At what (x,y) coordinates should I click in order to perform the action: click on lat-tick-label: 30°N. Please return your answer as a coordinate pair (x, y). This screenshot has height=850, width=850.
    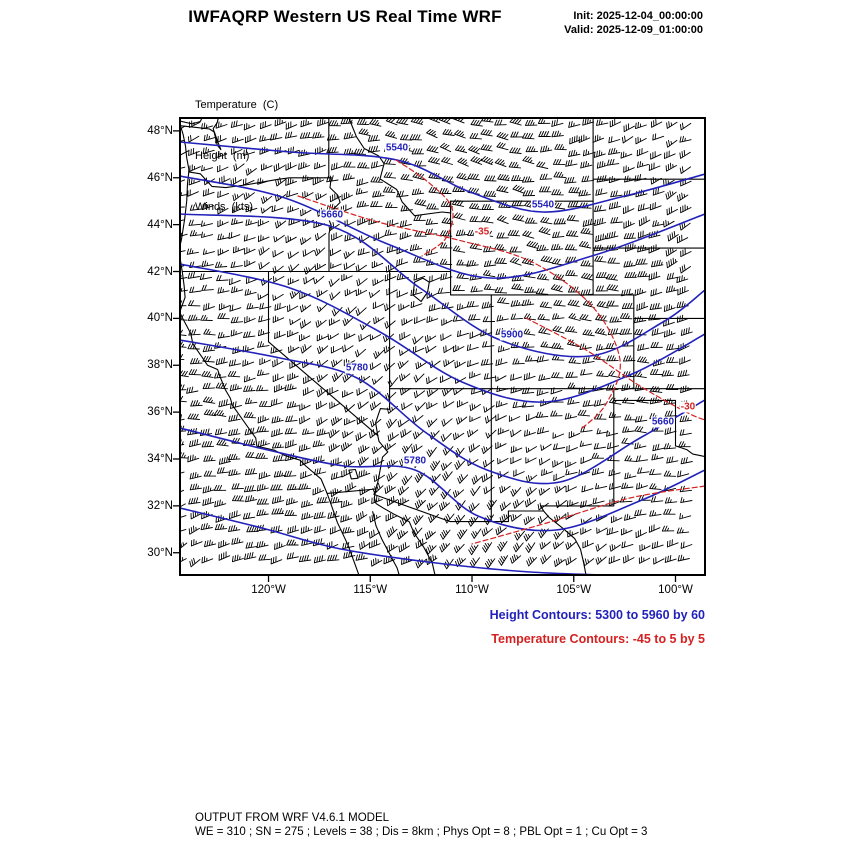
    Looking at the image, I should click on (160, 552).